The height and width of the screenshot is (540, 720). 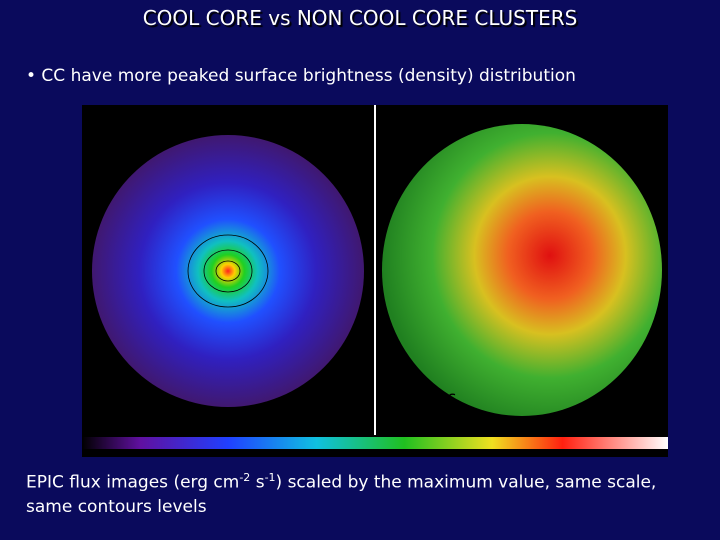 What do you see at coordinates (133, 482) in the screenshot?
I see `caption-text: EPIC flux images (erg cm` at bounding box center [133, 482].